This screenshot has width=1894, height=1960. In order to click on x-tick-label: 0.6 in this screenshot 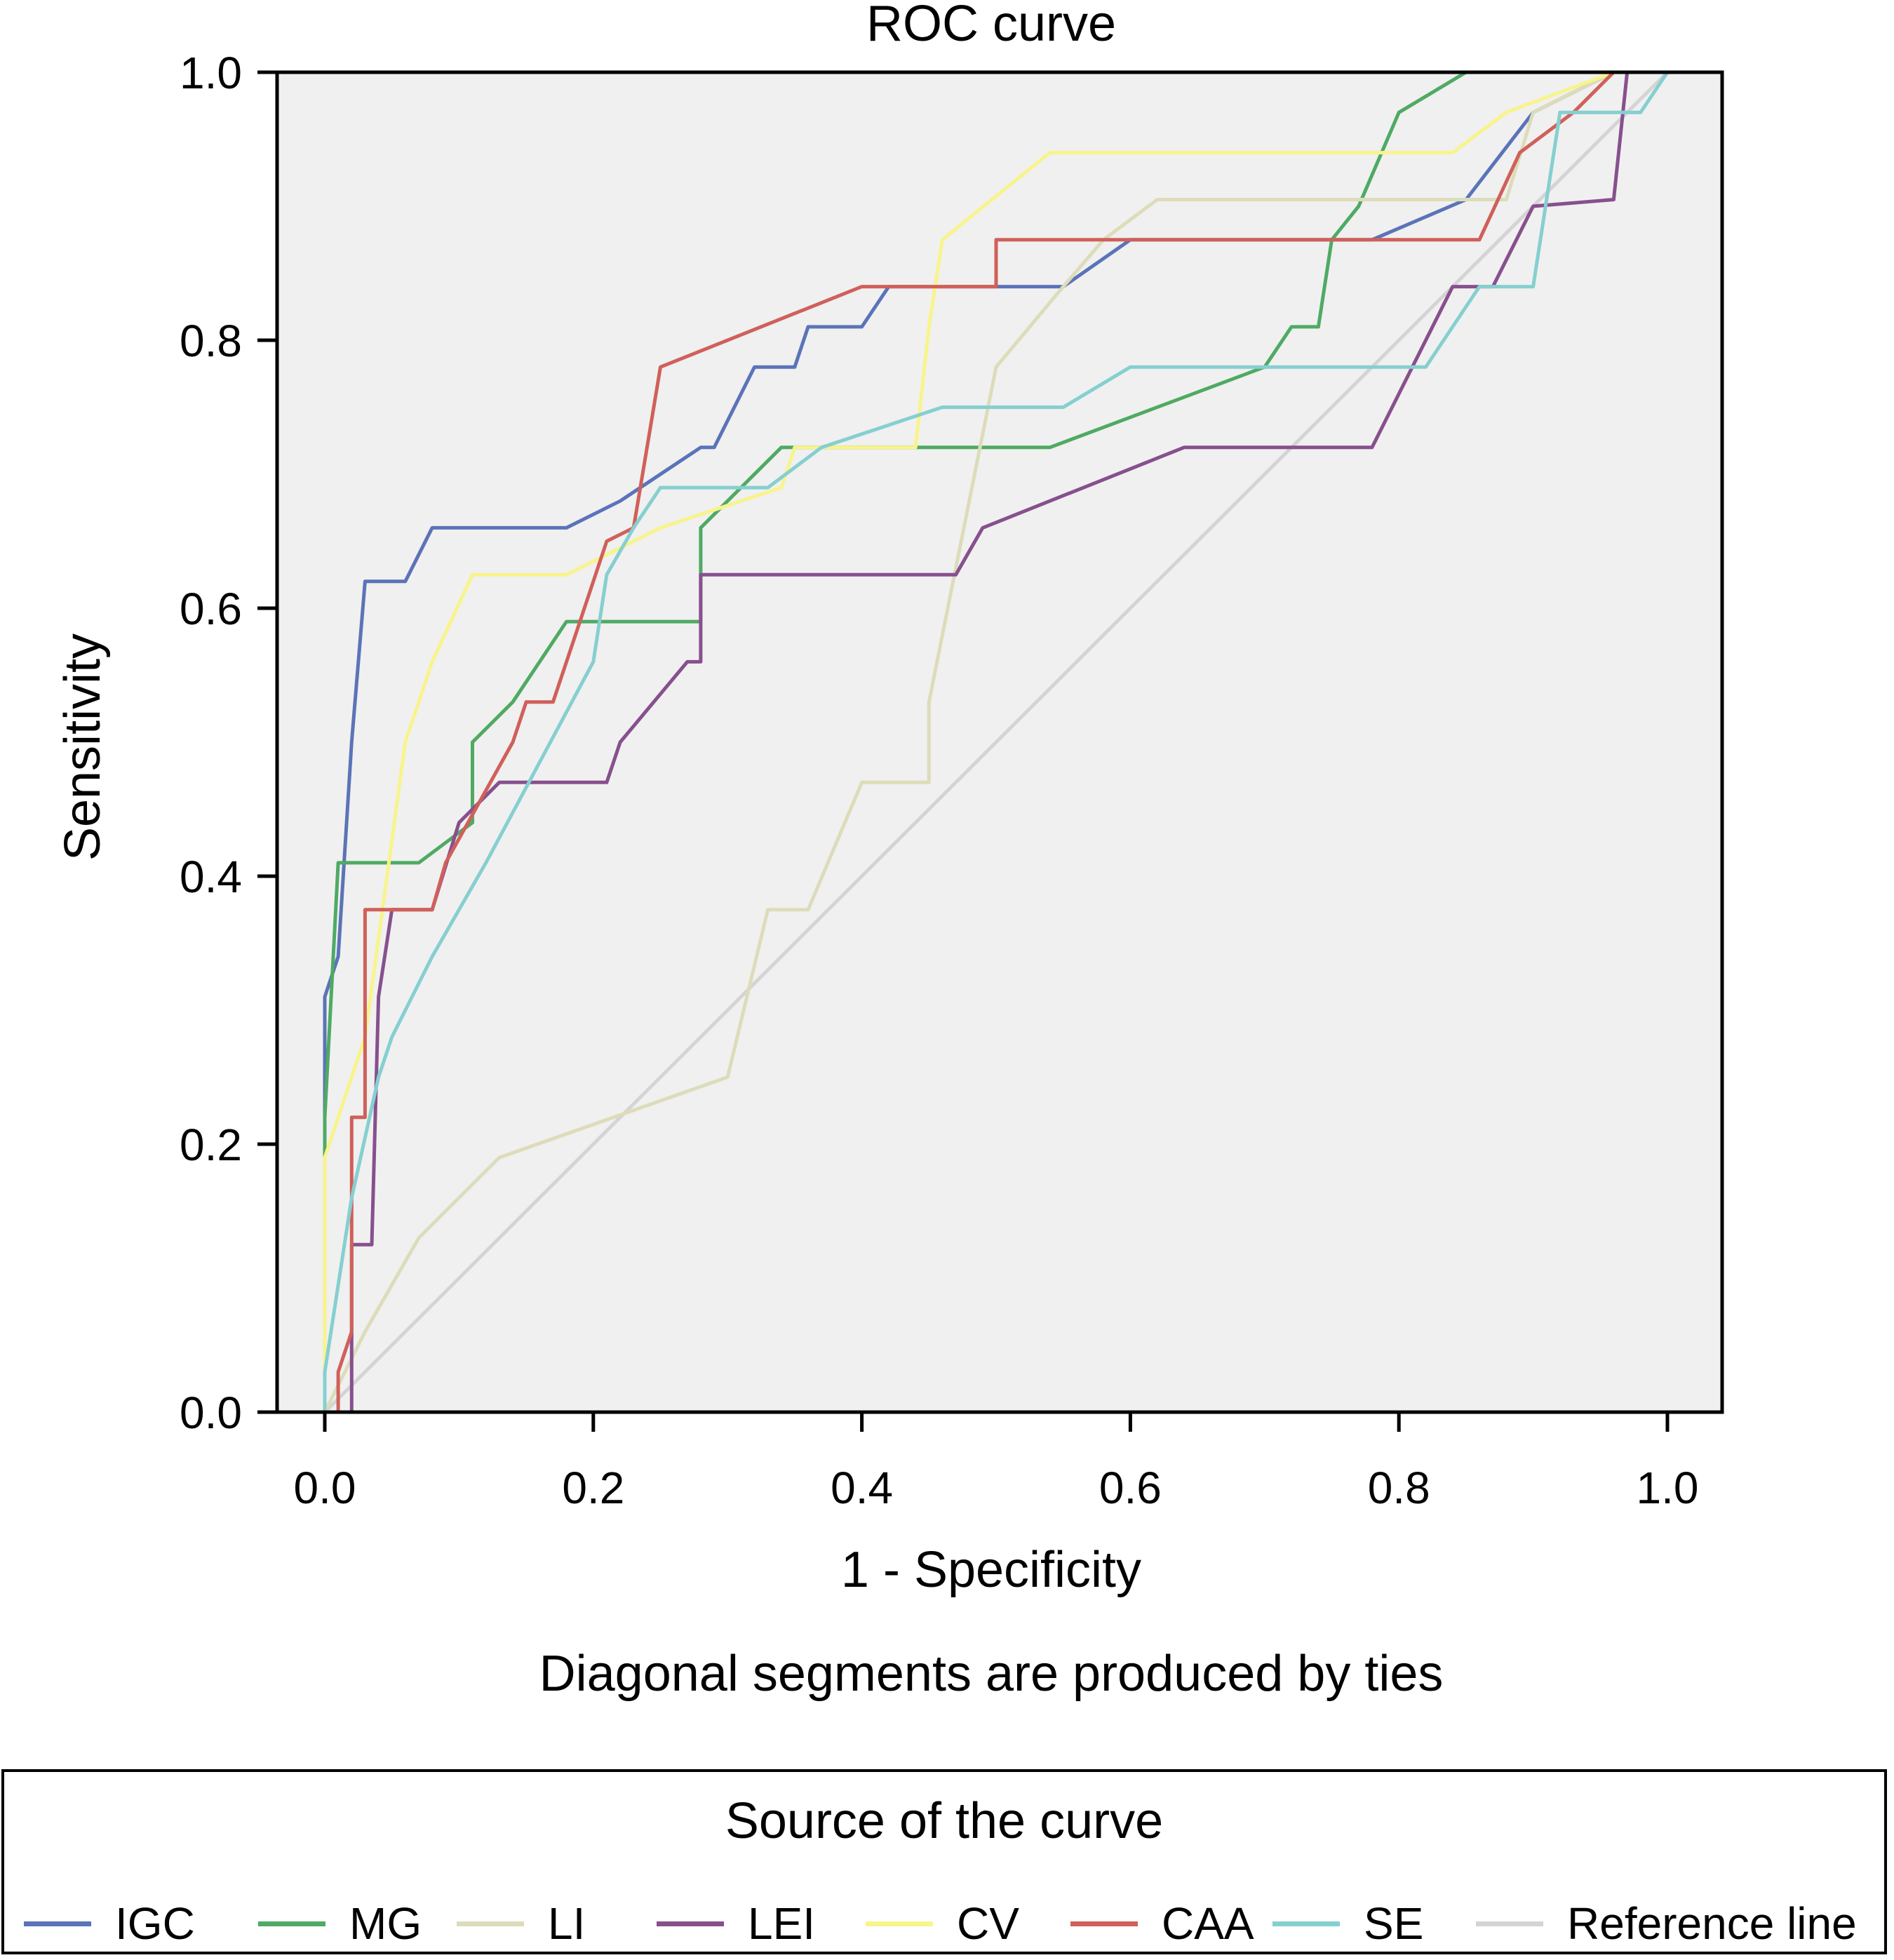, I will do `click(1130, 1488)`.